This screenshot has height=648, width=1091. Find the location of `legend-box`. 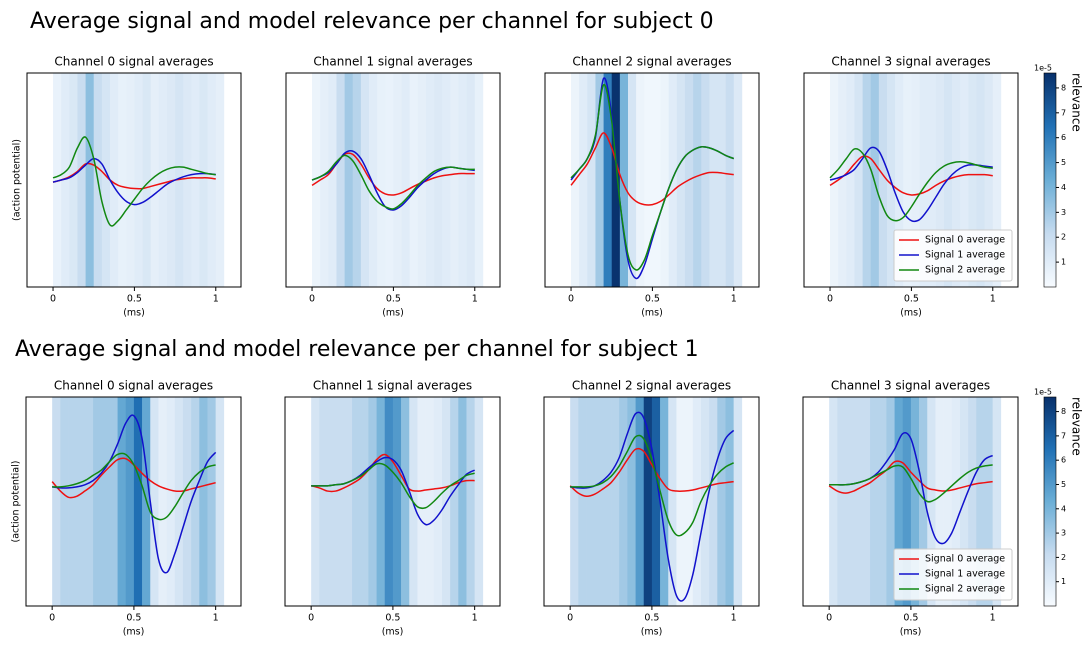

legend-box is located at coordinates (953, 574).